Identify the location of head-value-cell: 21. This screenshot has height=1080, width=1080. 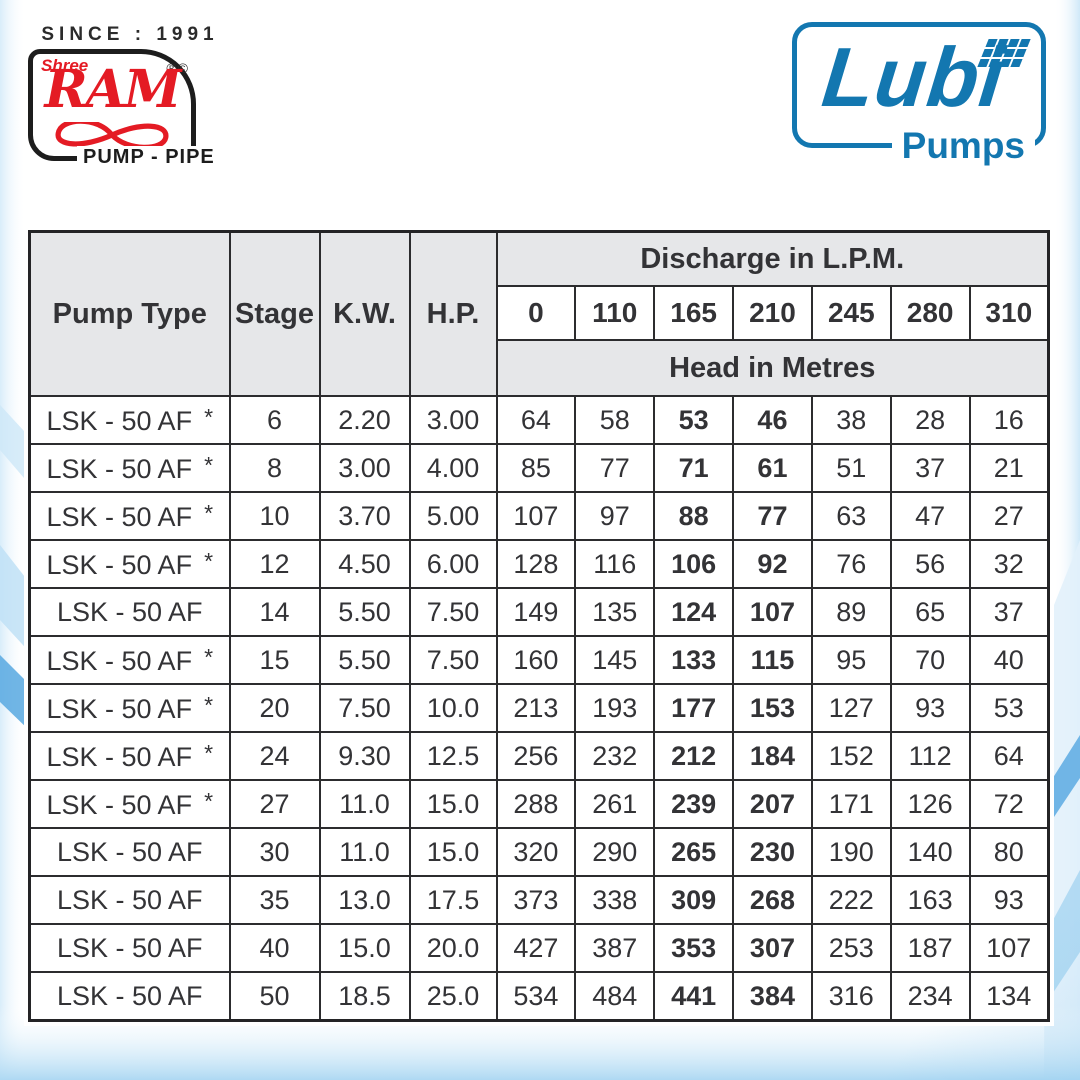
(1009, 468).